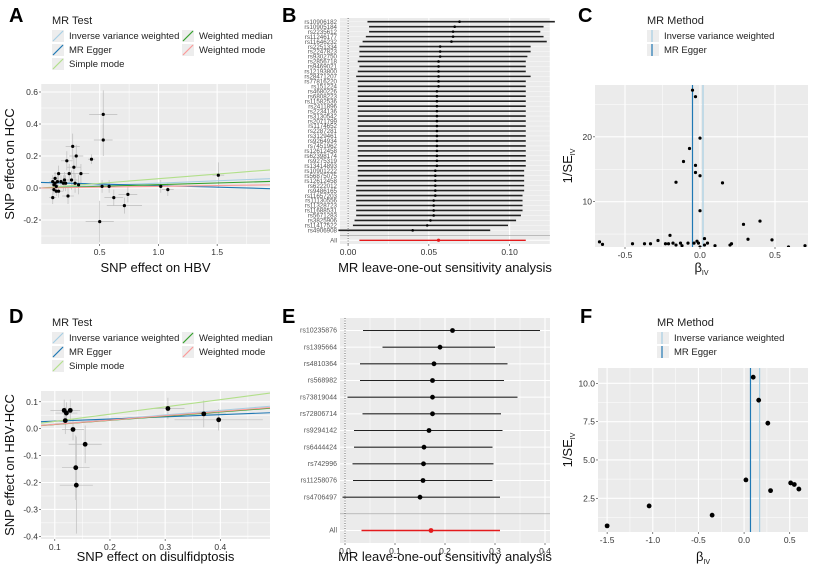 This screenshot has width=818, height=573. I want to click on snp-label: rs11646232, so click(321, 42).